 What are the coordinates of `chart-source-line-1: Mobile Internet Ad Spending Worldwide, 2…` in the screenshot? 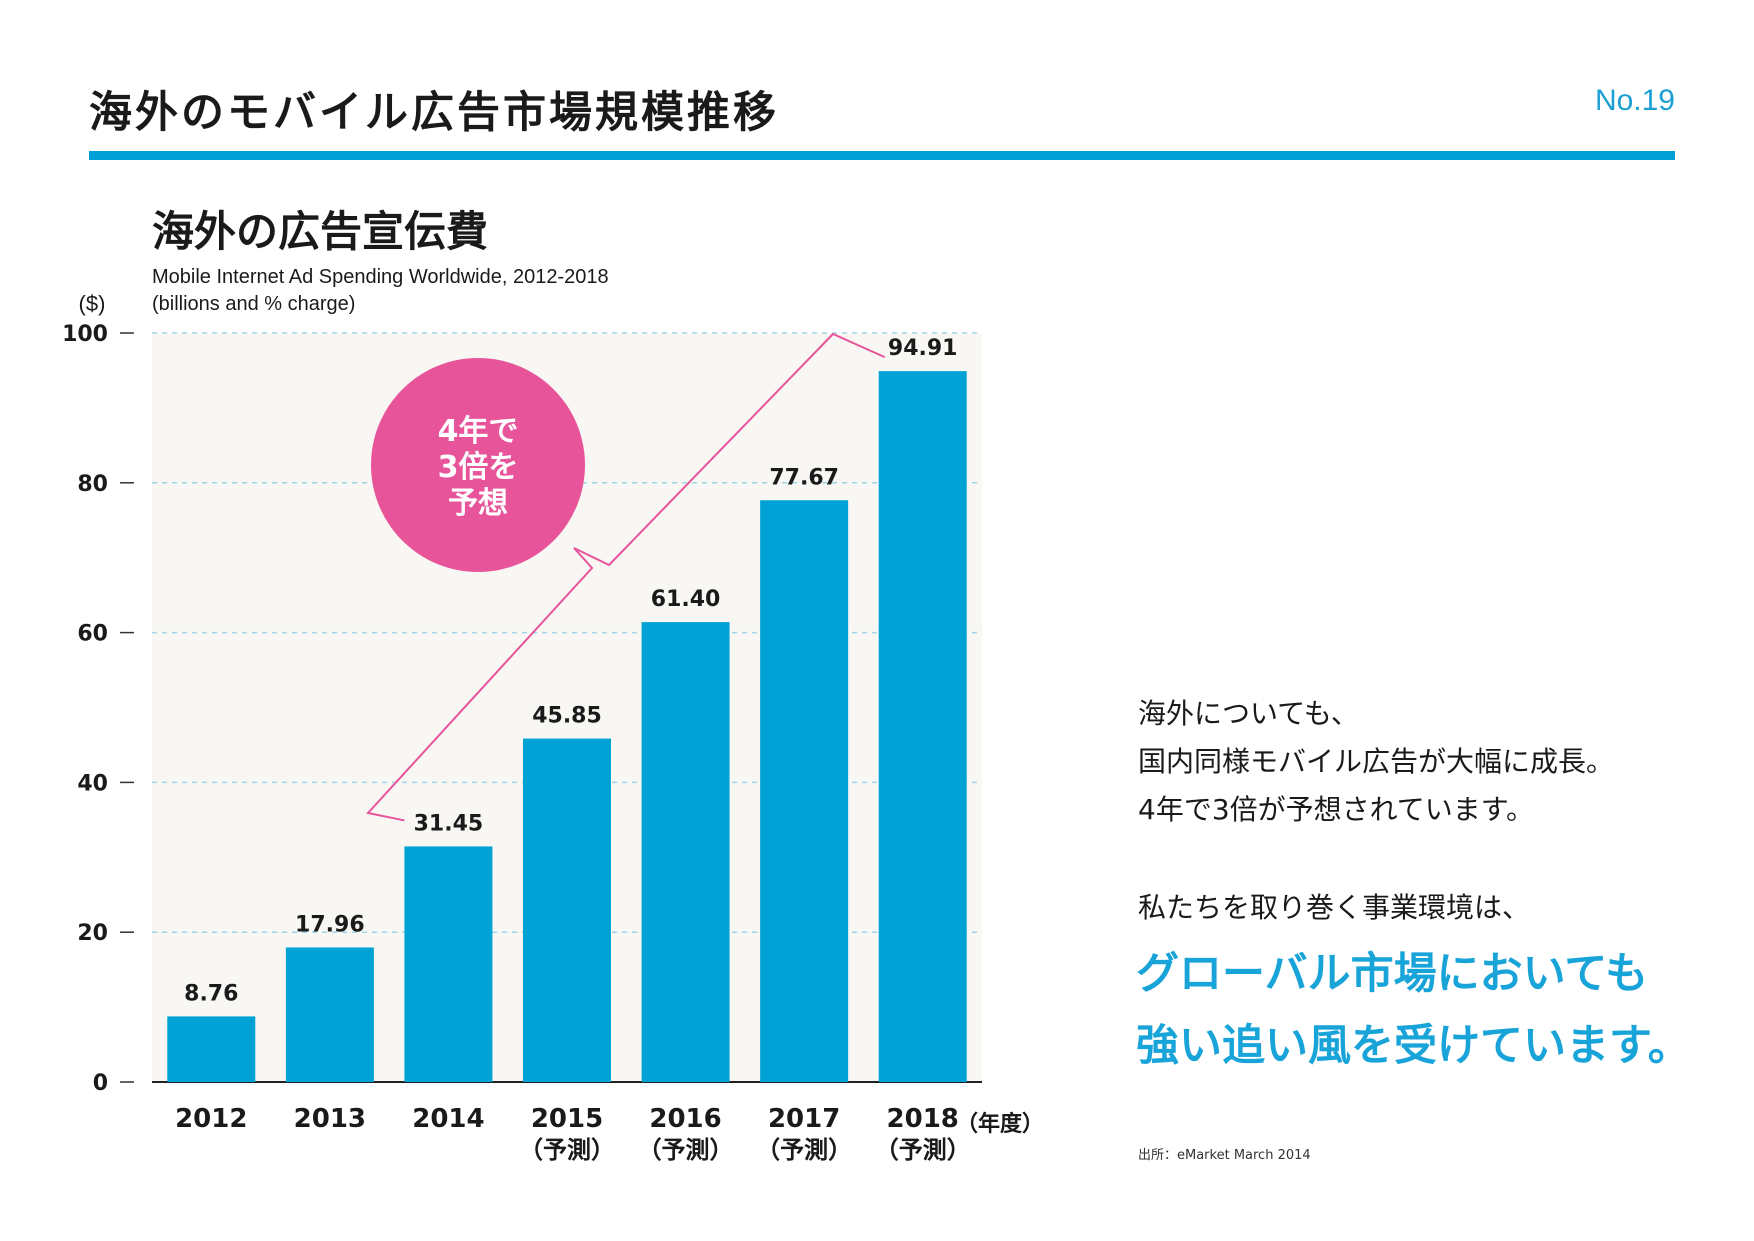 It's located at (380, 277).